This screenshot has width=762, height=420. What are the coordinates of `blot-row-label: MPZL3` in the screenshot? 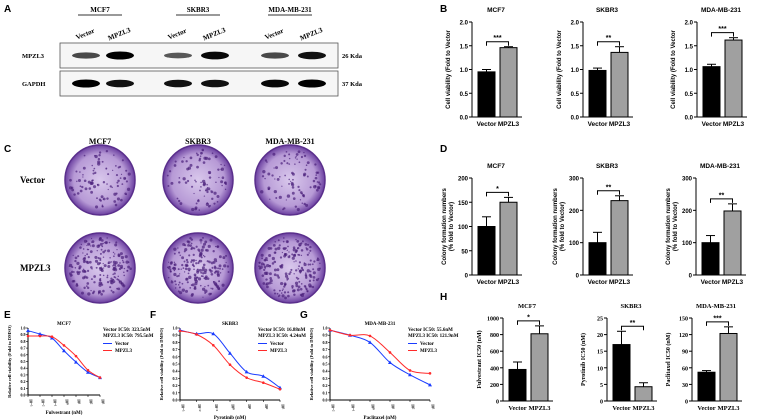 It's located at (33, 56).